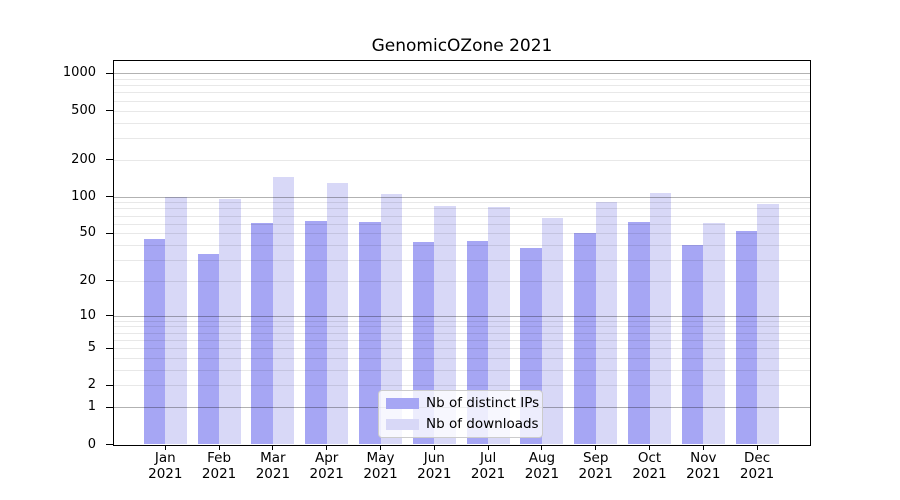 Image resolution: width=900 pixels, height=500 pixels. I want to click on bar-nb-of-distinct-ips-sep-2021, so click(585, 339).